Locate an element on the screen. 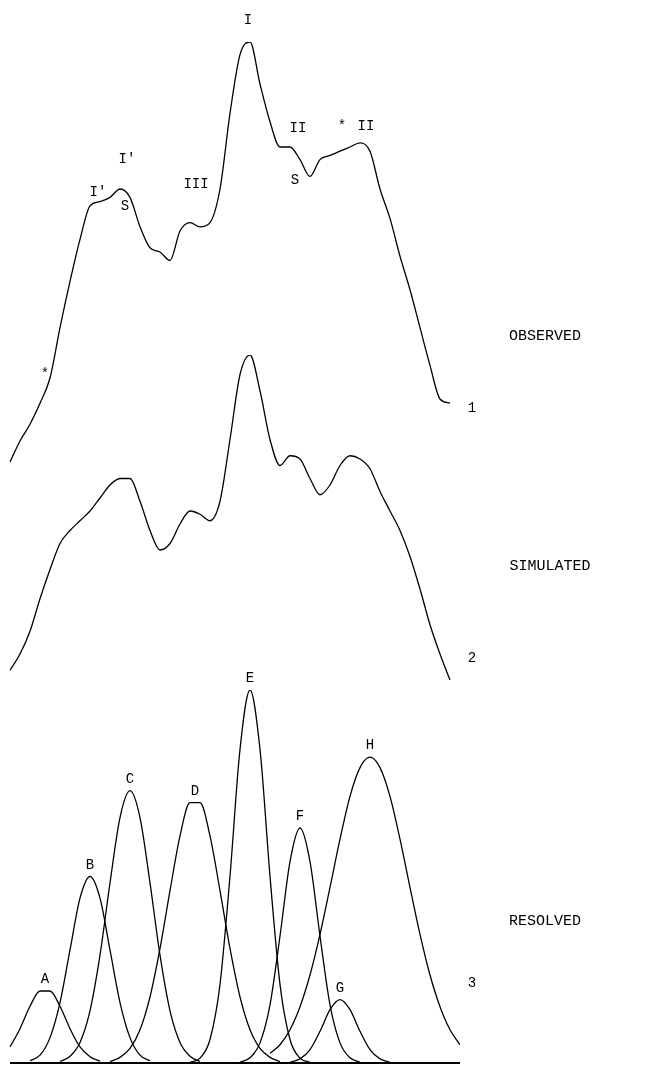 This screenshot has height=1065, width=650. text: SIMULATED is located at coordinates (550, 566).